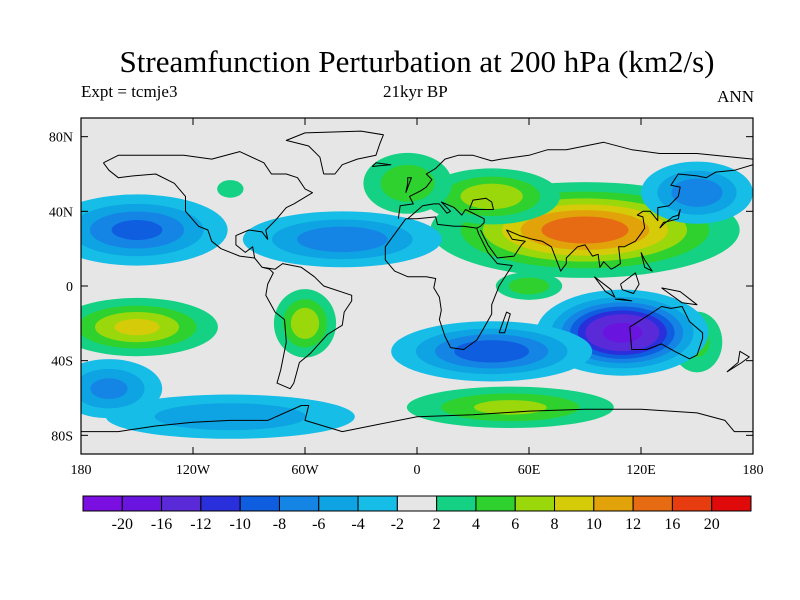  What do you see at coordinates (735, 96) in the screenshot?
I see `season-label: ANN` at bounding box center [735, 96].